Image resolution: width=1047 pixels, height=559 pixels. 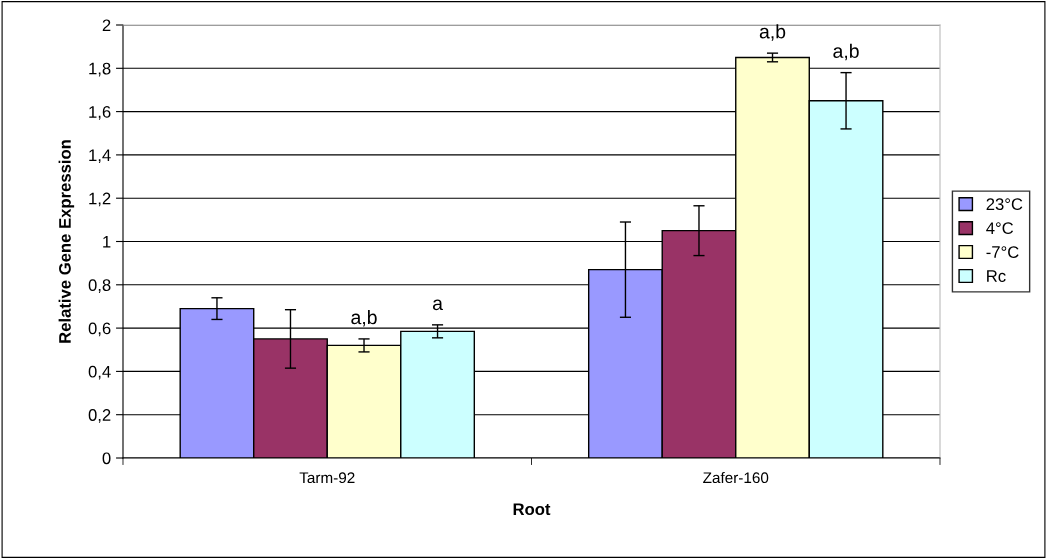 I want to click on y-axis-title: Relative Gene Expression, so click(x=66, y=241).